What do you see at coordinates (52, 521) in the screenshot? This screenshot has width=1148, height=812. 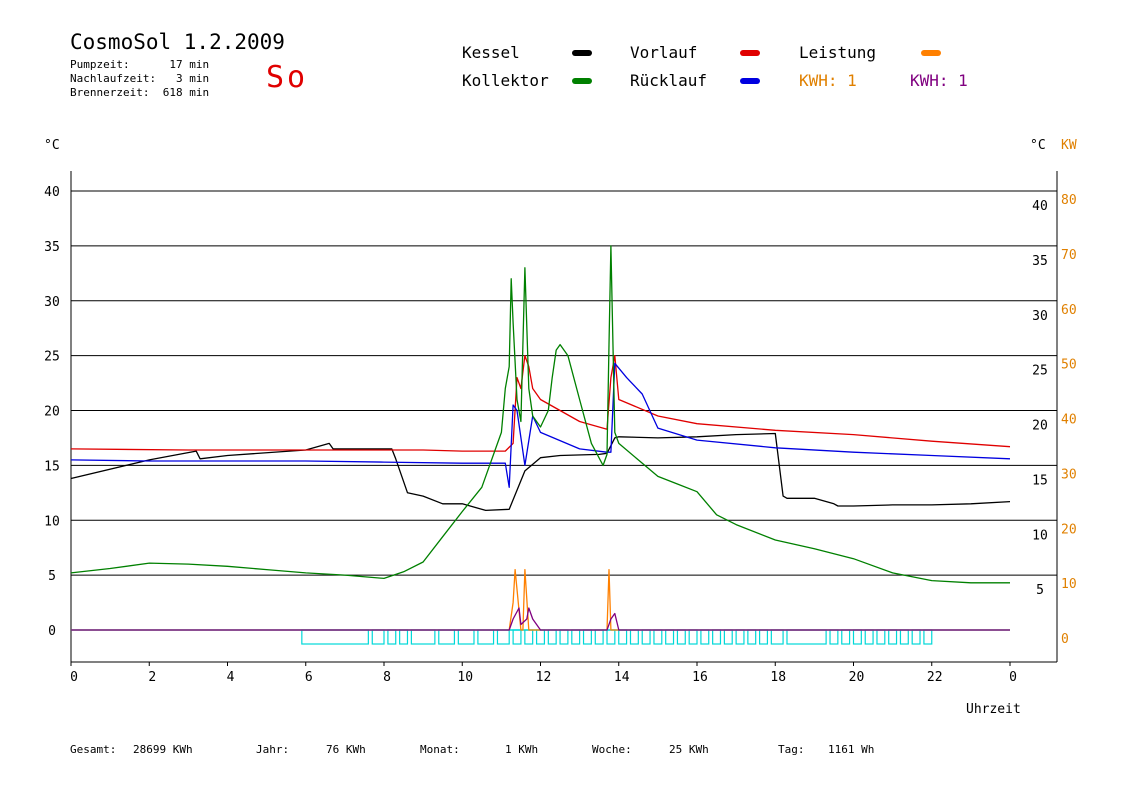 I see `y-tick-label: 10` at bounding box center [52, 521].